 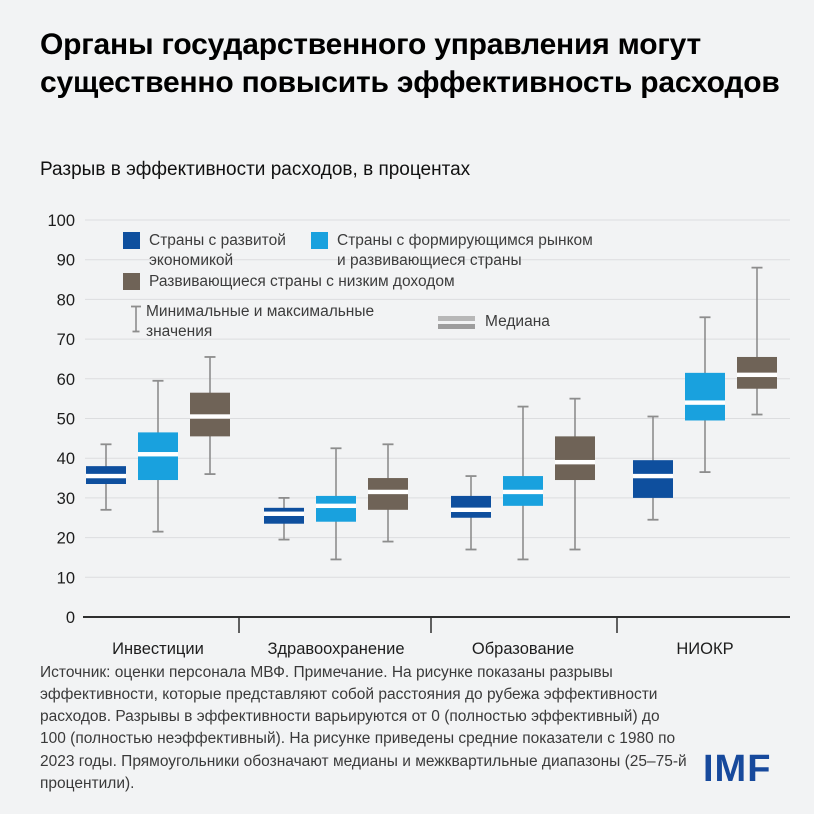 I want to click on legend-swatch-emerging, so click(x=319, y=240).